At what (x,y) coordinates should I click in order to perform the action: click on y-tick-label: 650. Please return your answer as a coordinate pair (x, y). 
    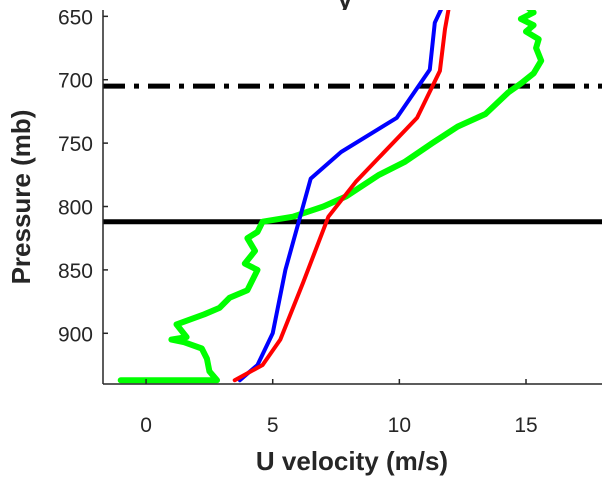
    Looking at the image, I should click on (75, 17).